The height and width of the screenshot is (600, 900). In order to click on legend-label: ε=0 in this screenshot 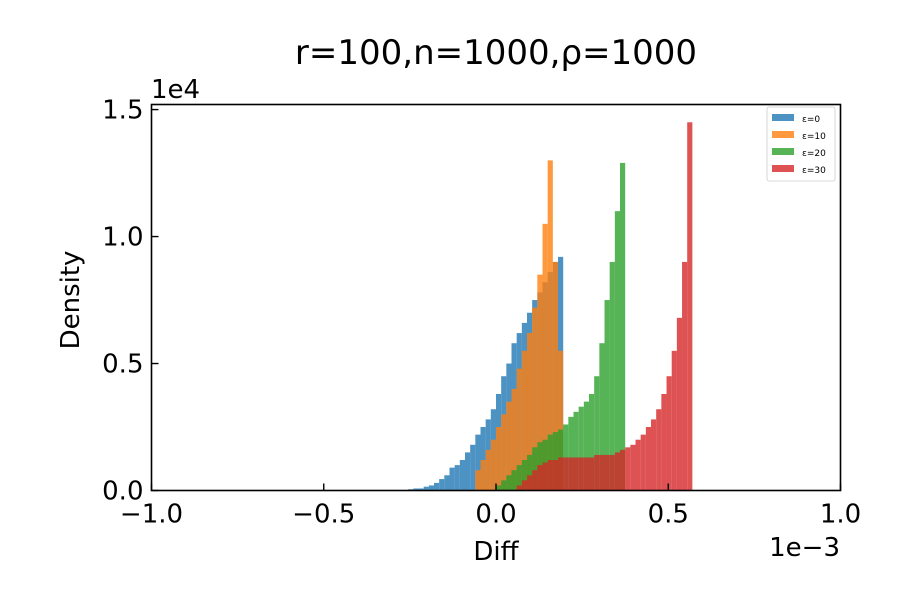, I will do `click(811, 120)`.